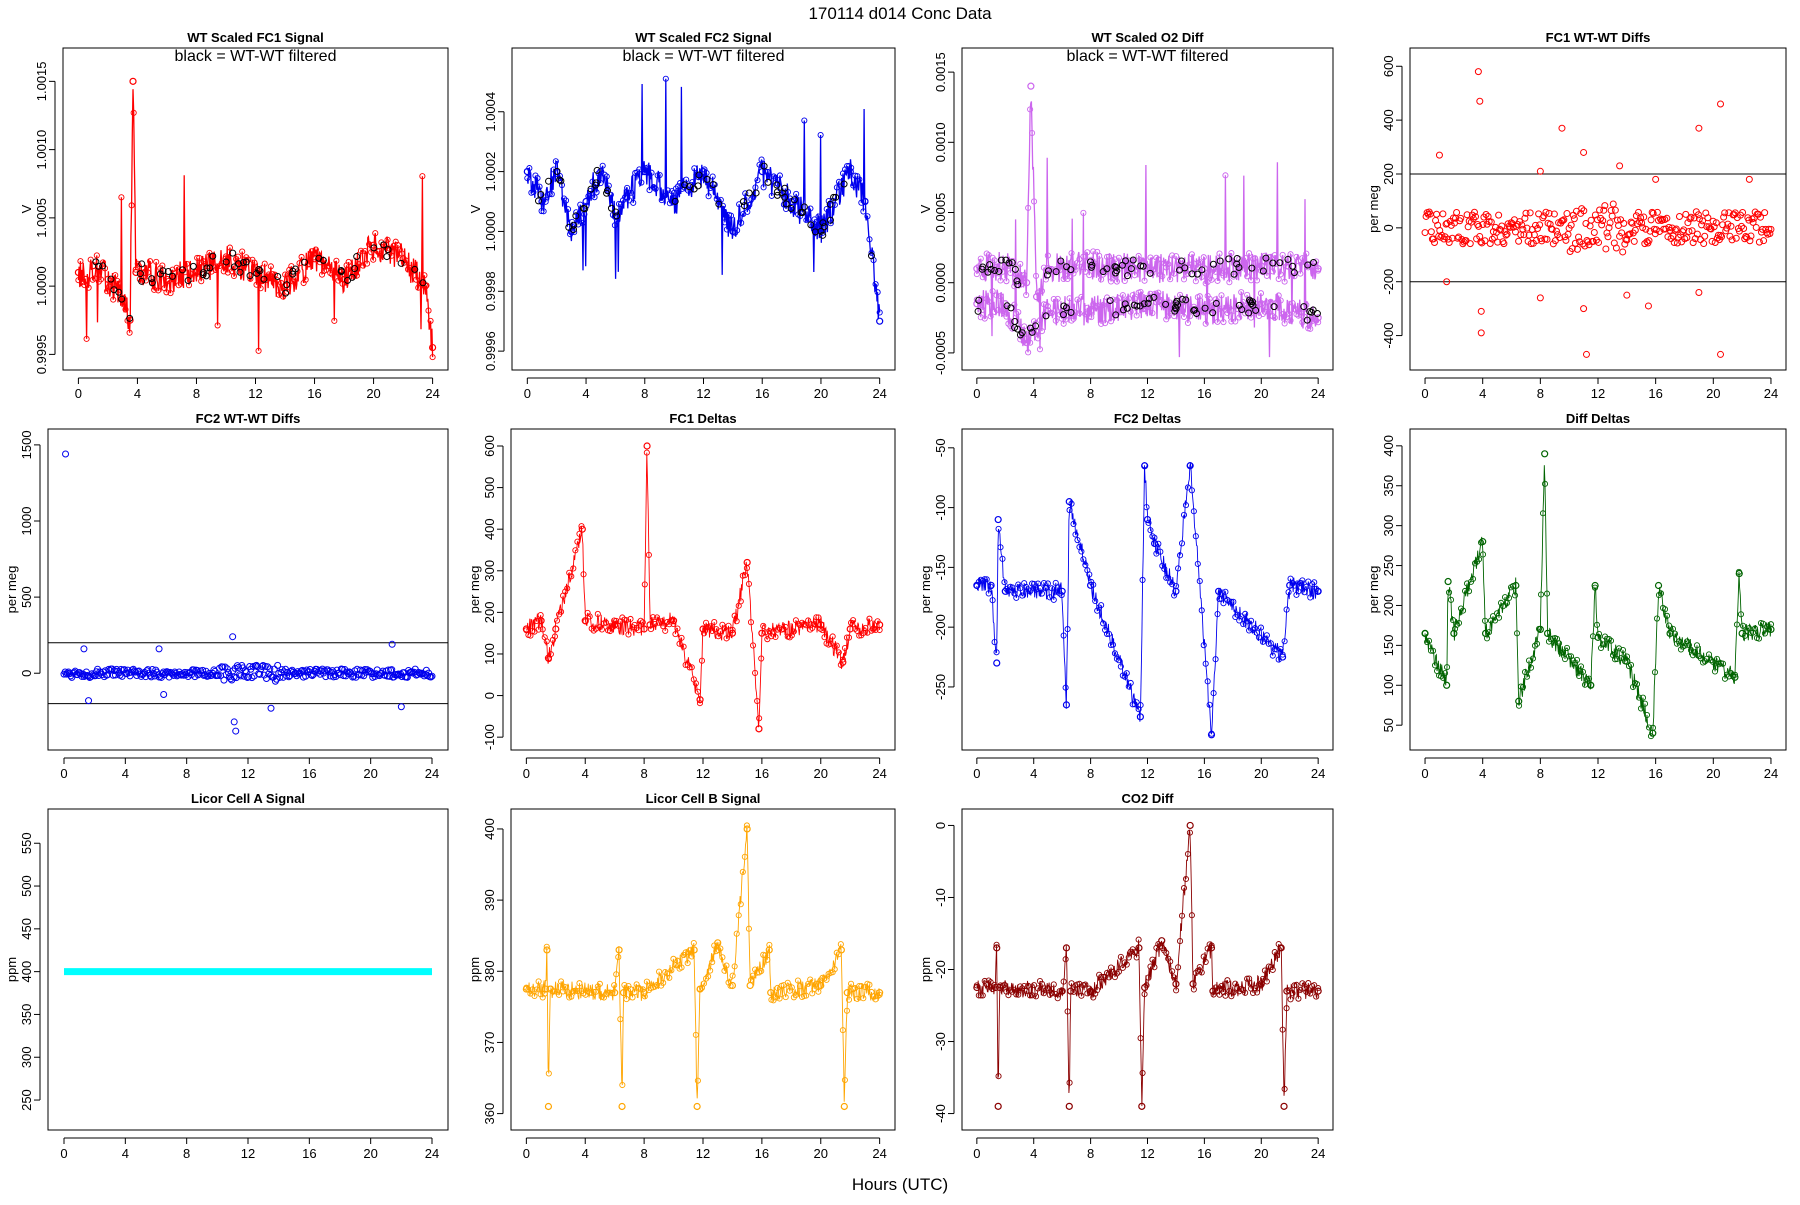 The width and height of the screenshot is (1800, 1205). I want to click on x-tick-label: 16, so click(309, 1153).